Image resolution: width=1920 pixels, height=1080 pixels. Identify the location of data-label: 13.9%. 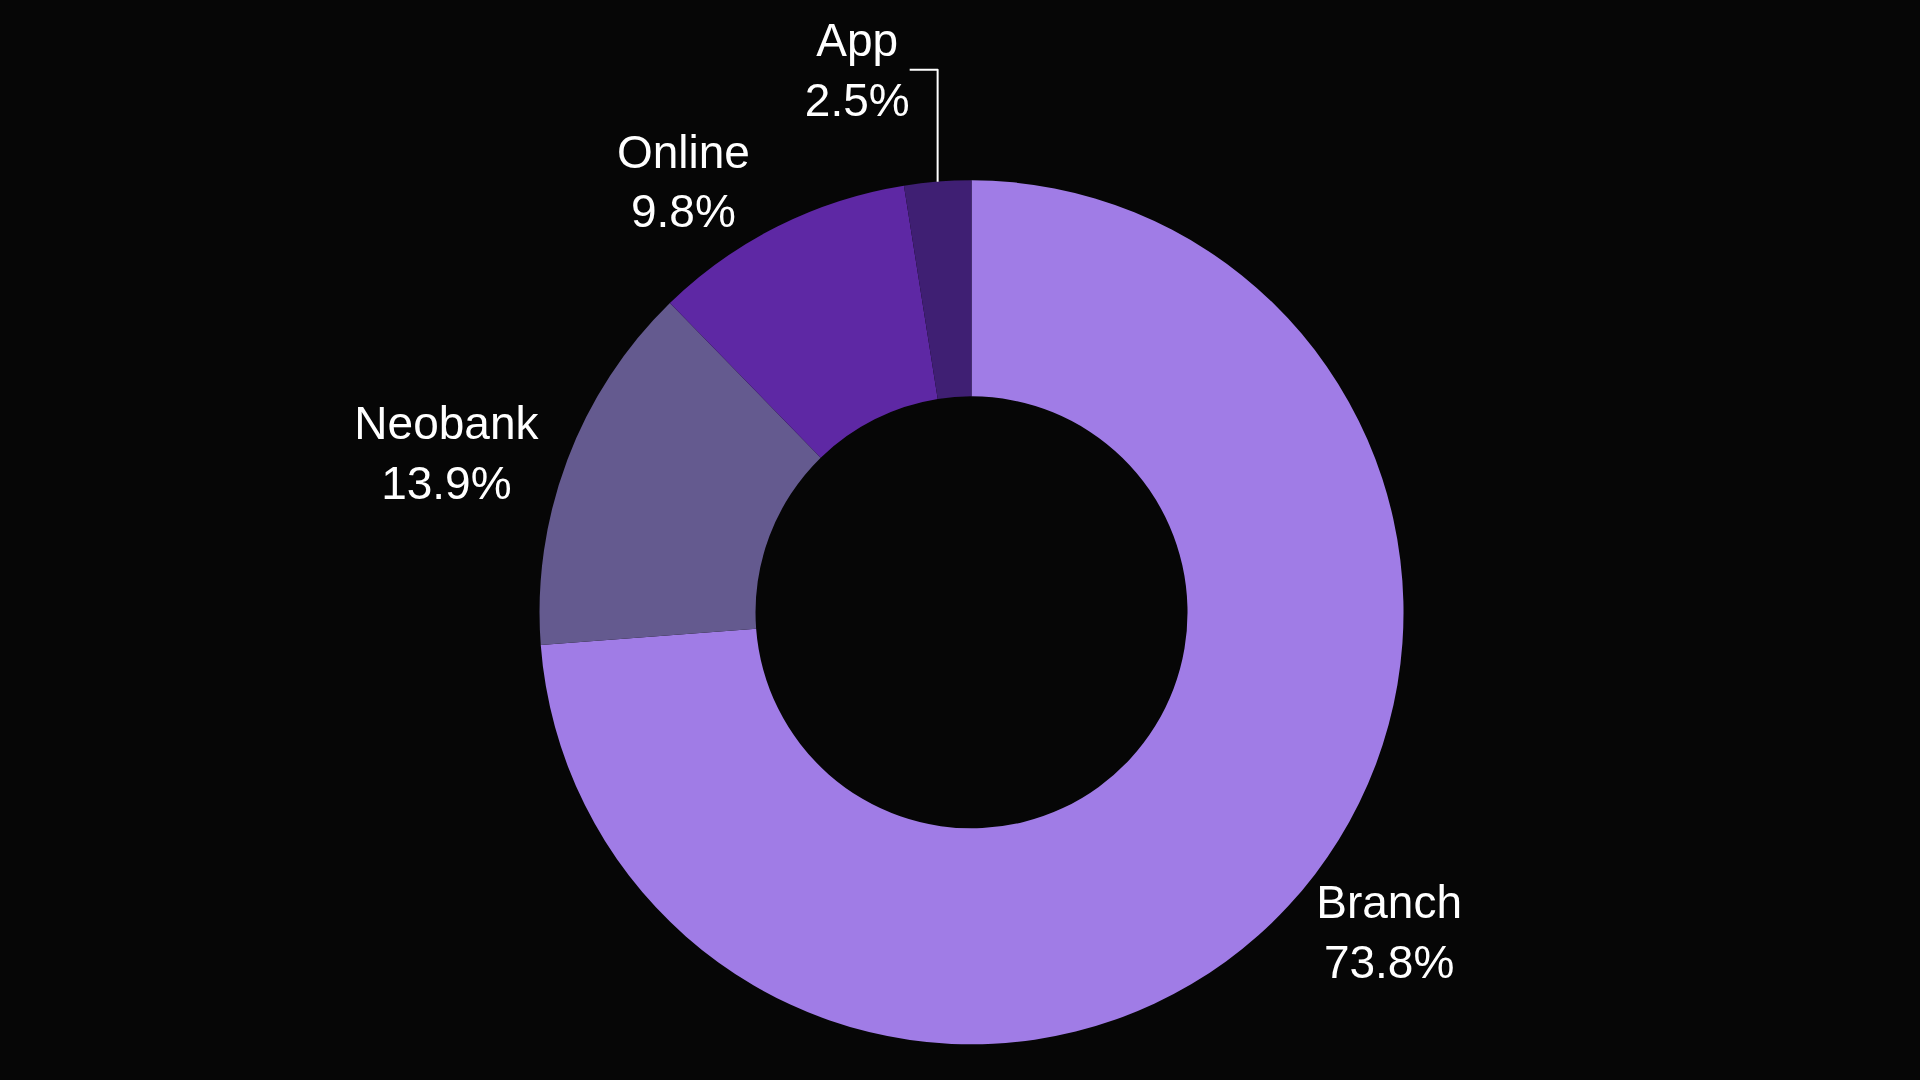
(446, 482).